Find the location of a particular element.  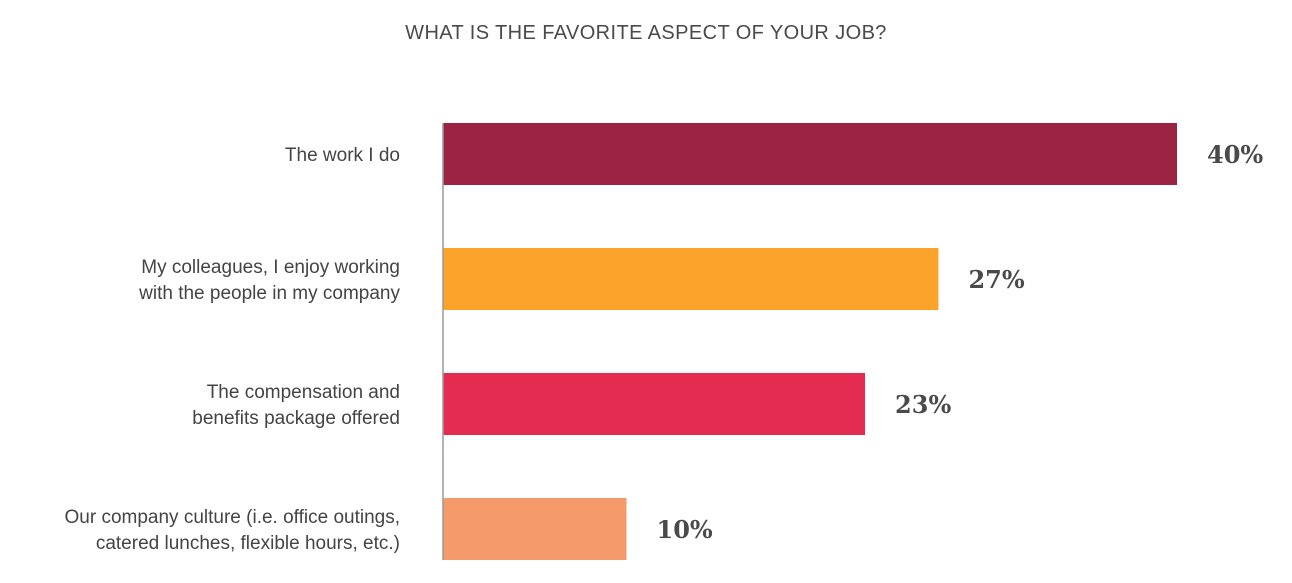

chart-title: WHAT IS THE FAVORITE ASPECT OF YOUR JOB? is located at coordinates (646, 33).